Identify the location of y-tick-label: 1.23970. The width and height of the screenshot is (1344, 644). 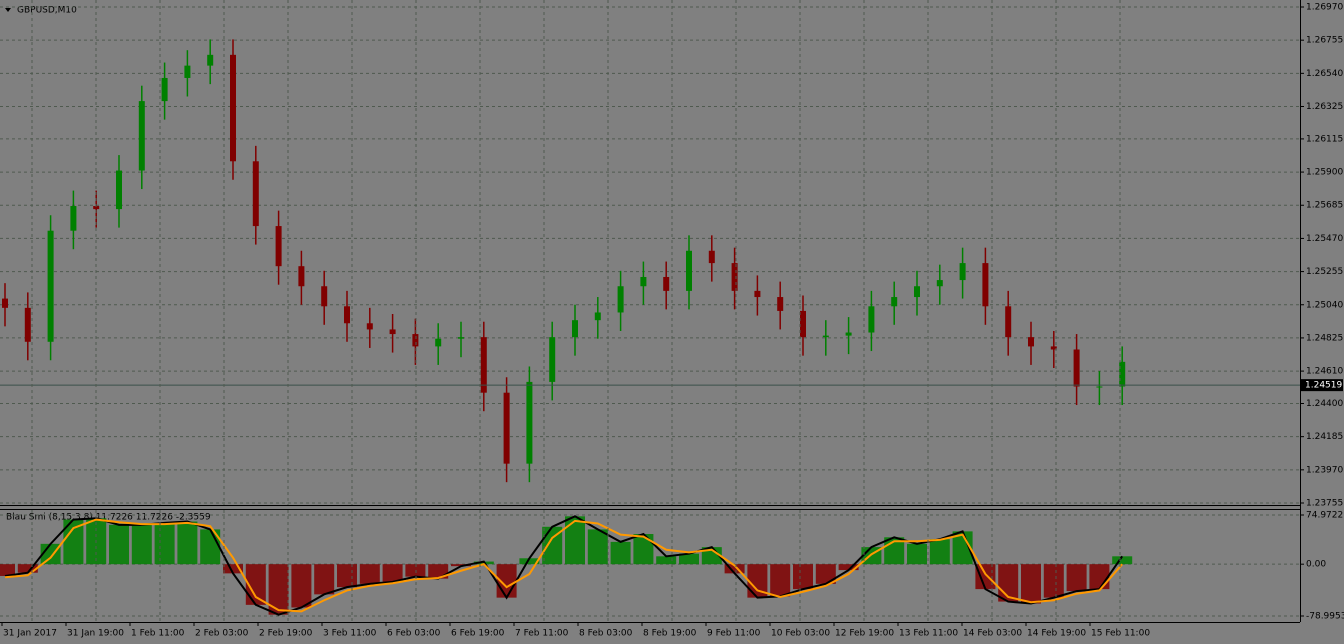
(1324, 470).